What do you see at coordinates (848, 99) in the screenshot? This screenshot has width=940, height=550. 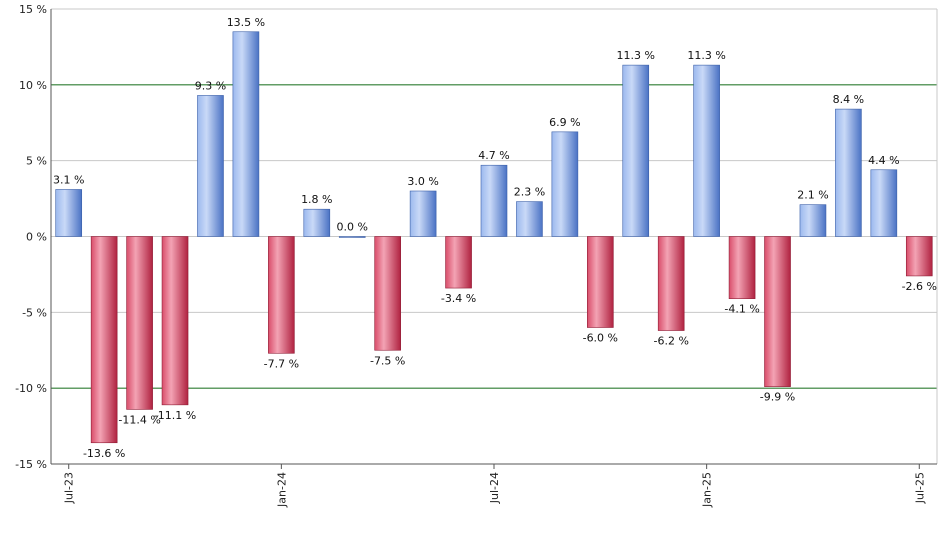 I see `data-label: 8.4 %` at bounding box center [848, 99].